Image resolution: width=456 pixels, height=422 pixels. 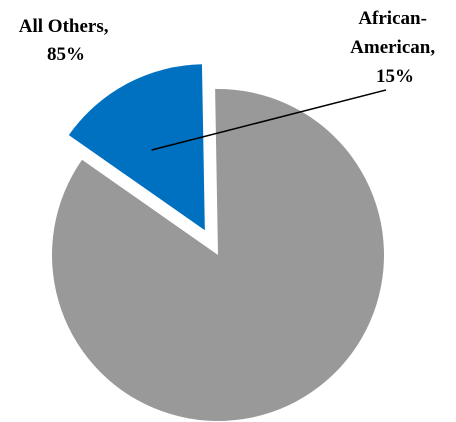 What do you see at coordinates (66, 40) in the screenshot?
I see `data-label-all-others: All Others, 85%` at bounding box center [66, 40].